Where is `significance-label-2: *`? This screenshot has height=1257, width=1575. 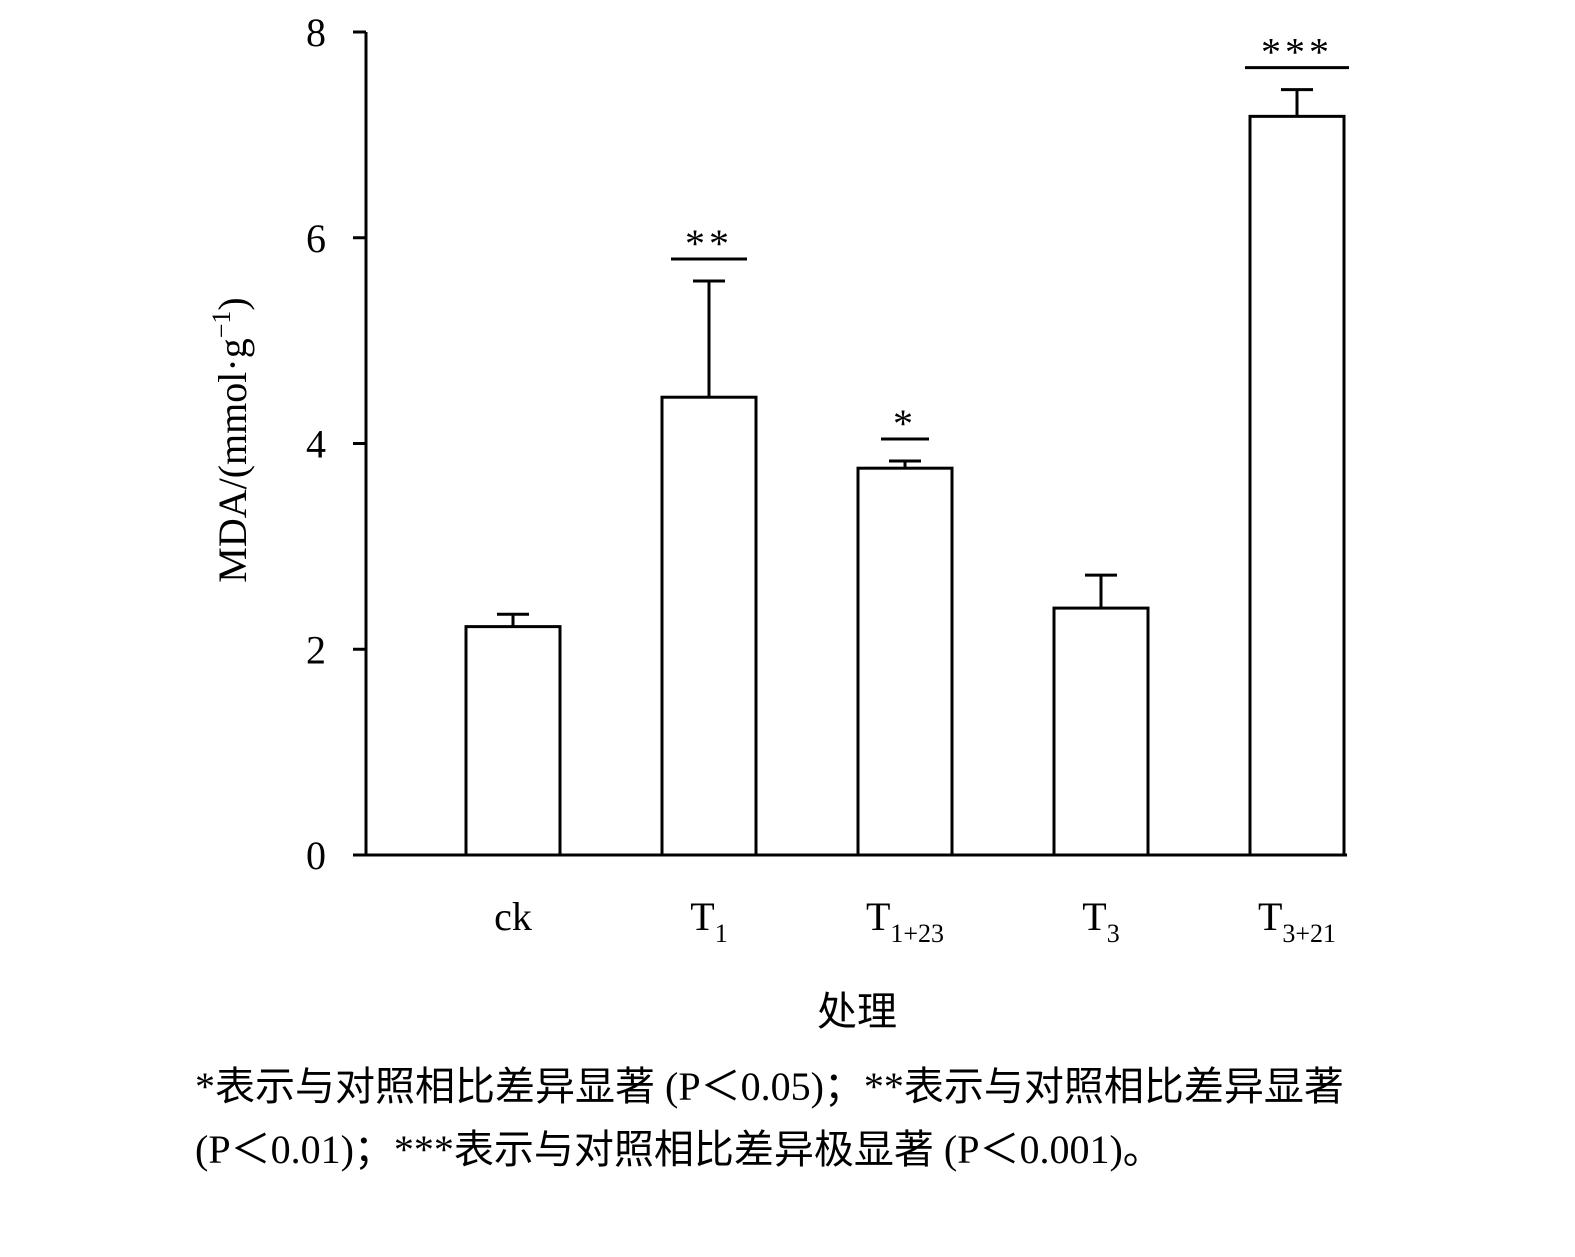 significance-label-2: * is located at coordinates (905, 423).